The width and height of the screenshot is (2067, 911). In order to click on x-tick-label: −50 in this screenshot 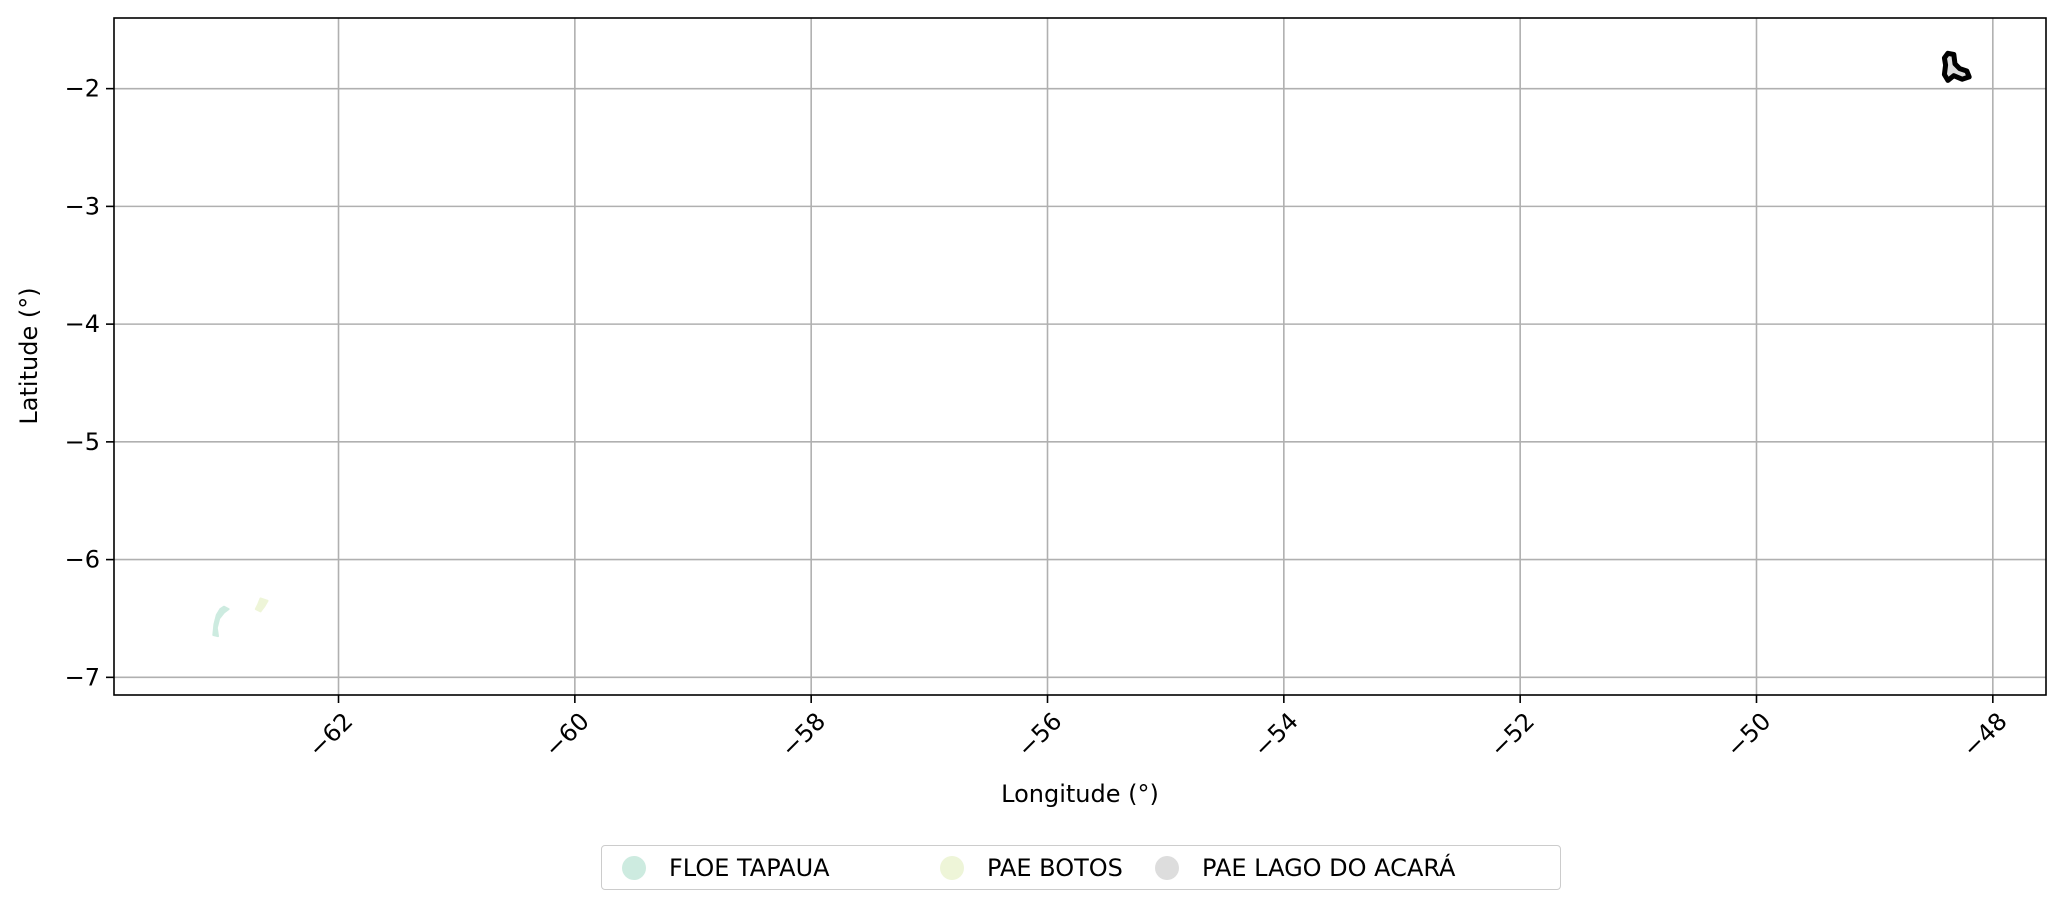, I will do `click(1749, 735)`.